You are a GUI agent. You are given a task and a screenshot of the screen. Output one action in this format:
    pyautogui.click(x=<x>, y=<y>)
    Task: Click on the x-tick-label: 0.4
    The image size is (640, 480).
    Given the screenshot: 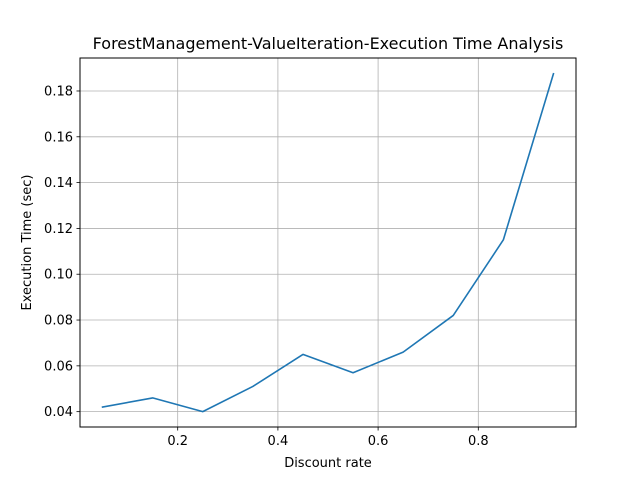 What is the action you would take?
    pyautogui.click(x=278, y=441)
    